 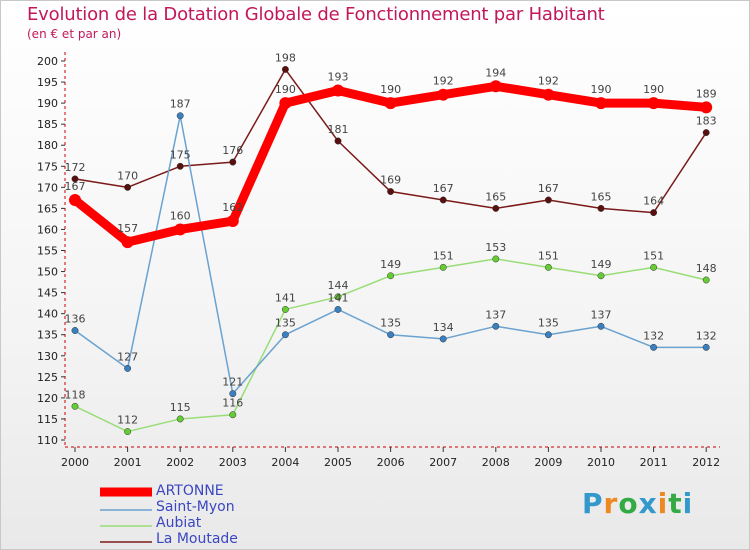 What do you see at coordinates (675, 503) in the screenshot?
I see `logo-letter: t` at bounding box center [675, 503].